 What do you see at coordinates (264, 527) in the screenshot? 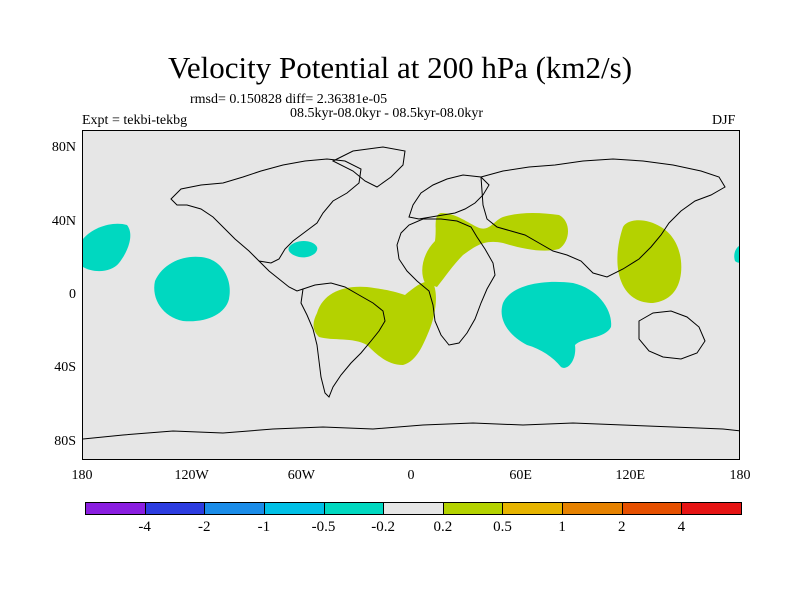
I see `colorbar-label: -1` at bounding box center [264, 527].